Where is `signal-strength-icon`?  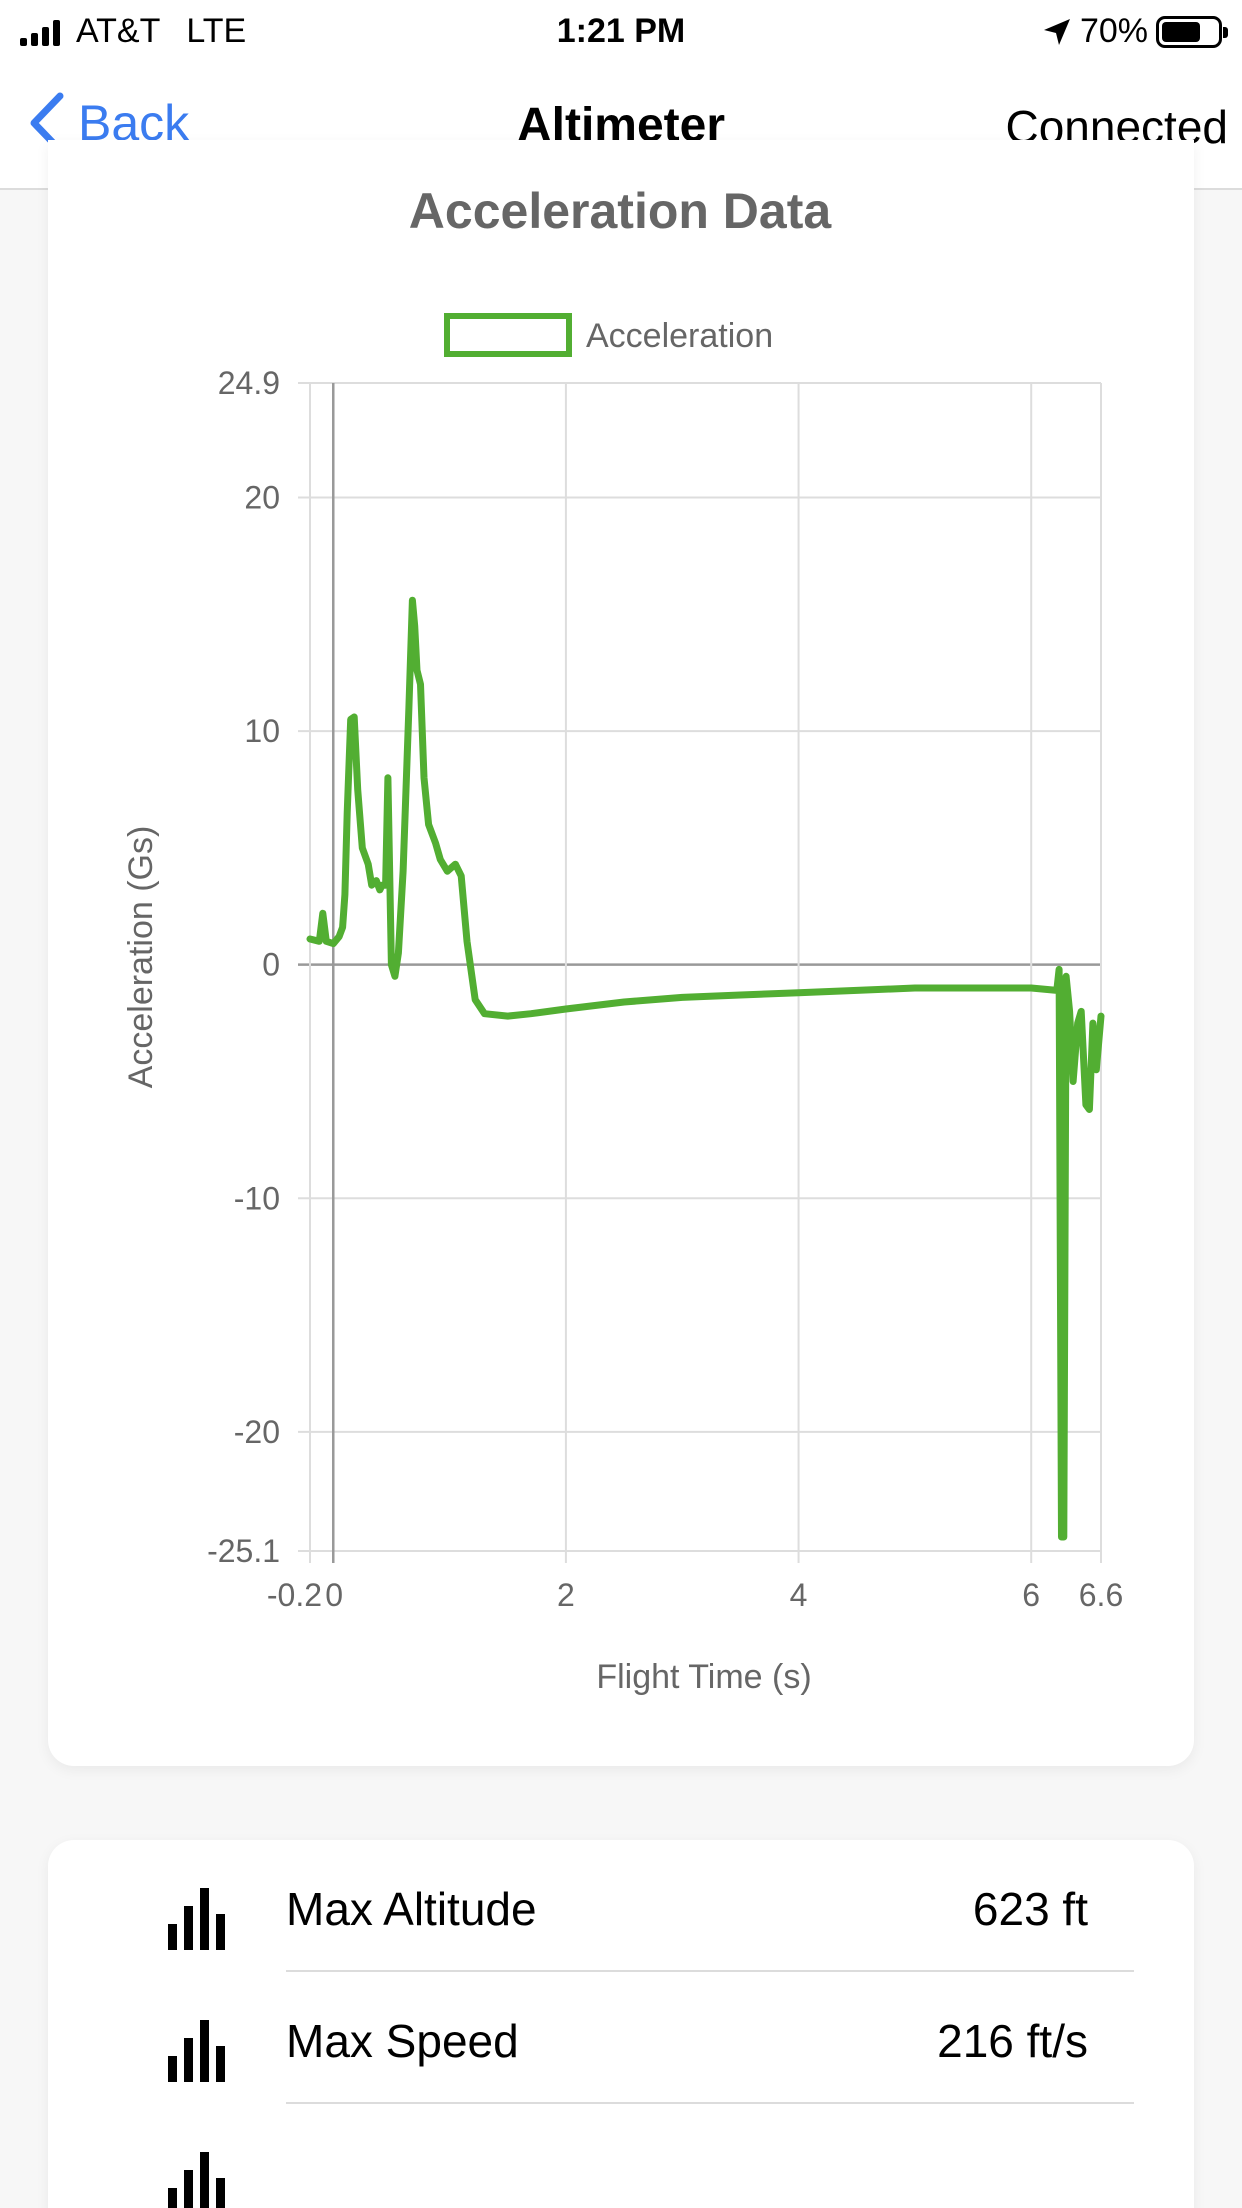
signal-strength-icon is located at coordinates (40, 32).